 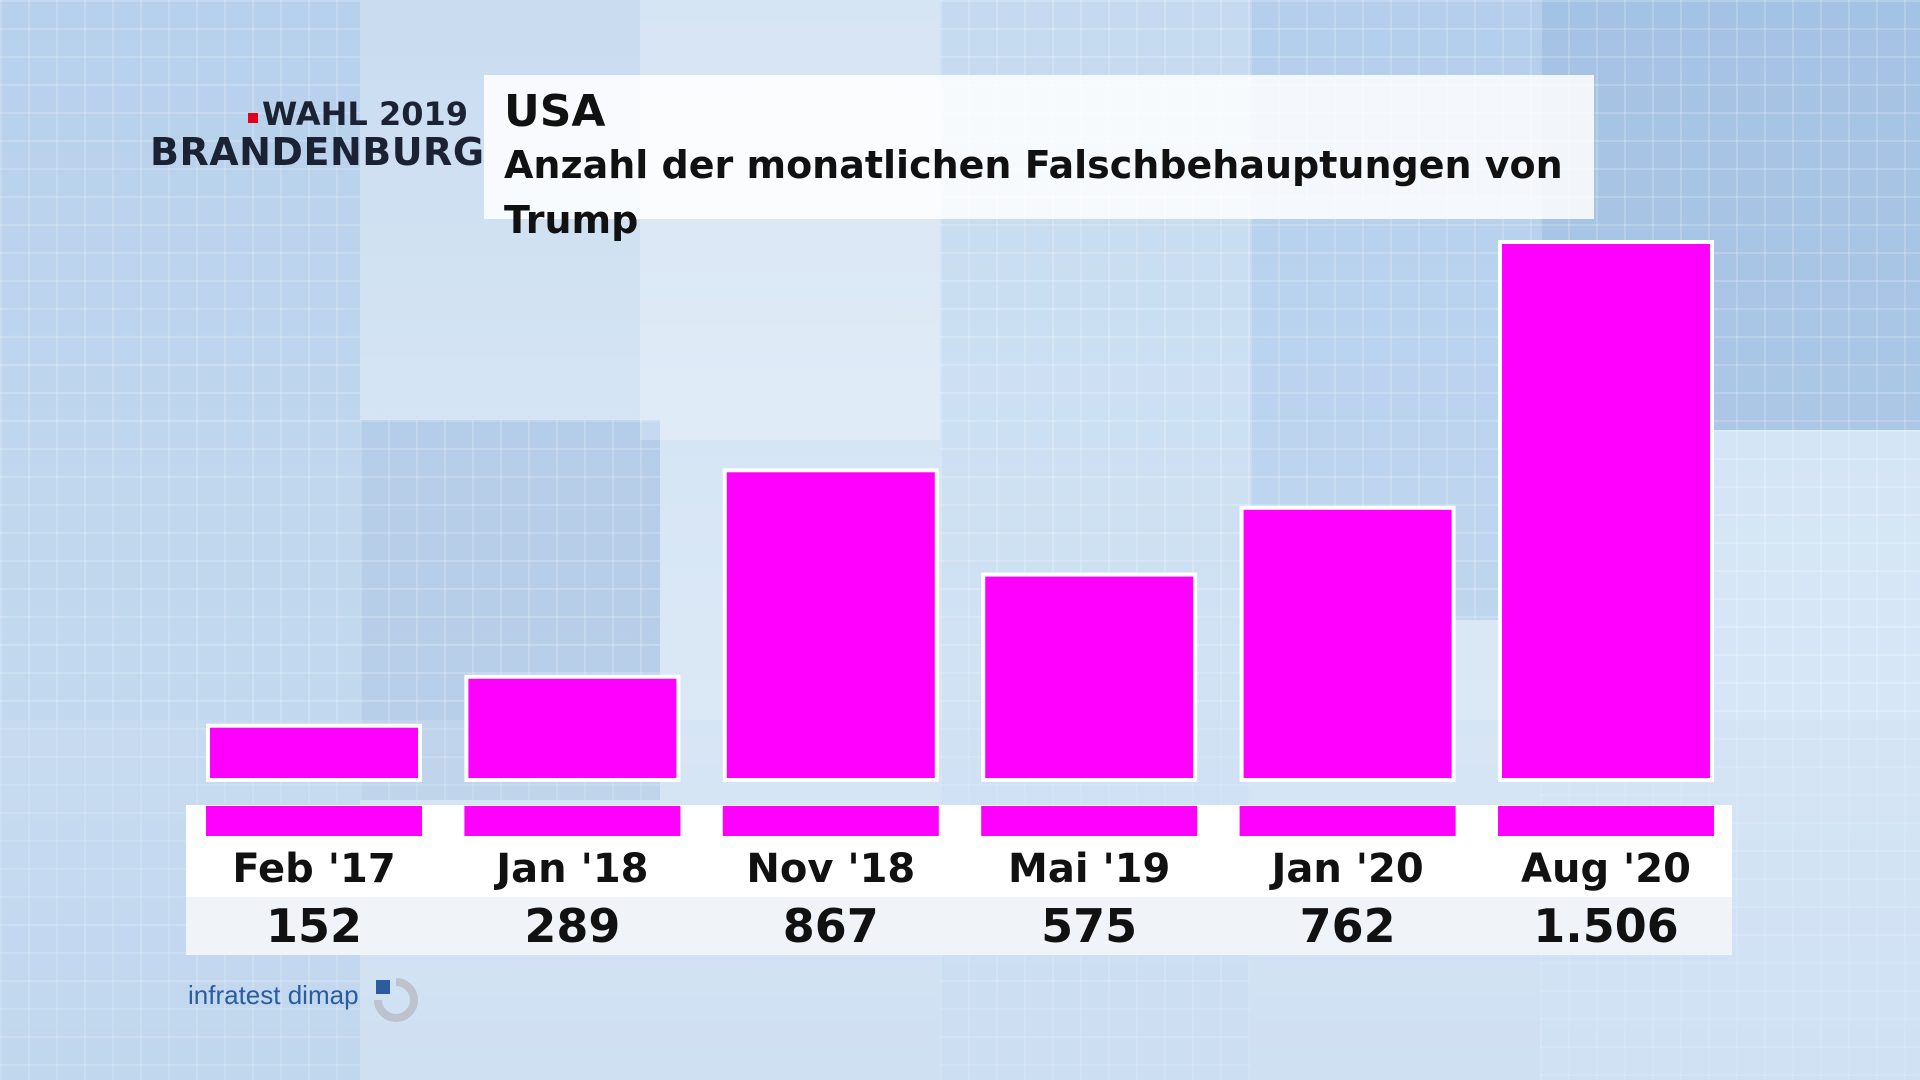 I want to click on category-label: Jan '18, so click(x=570, y=869).